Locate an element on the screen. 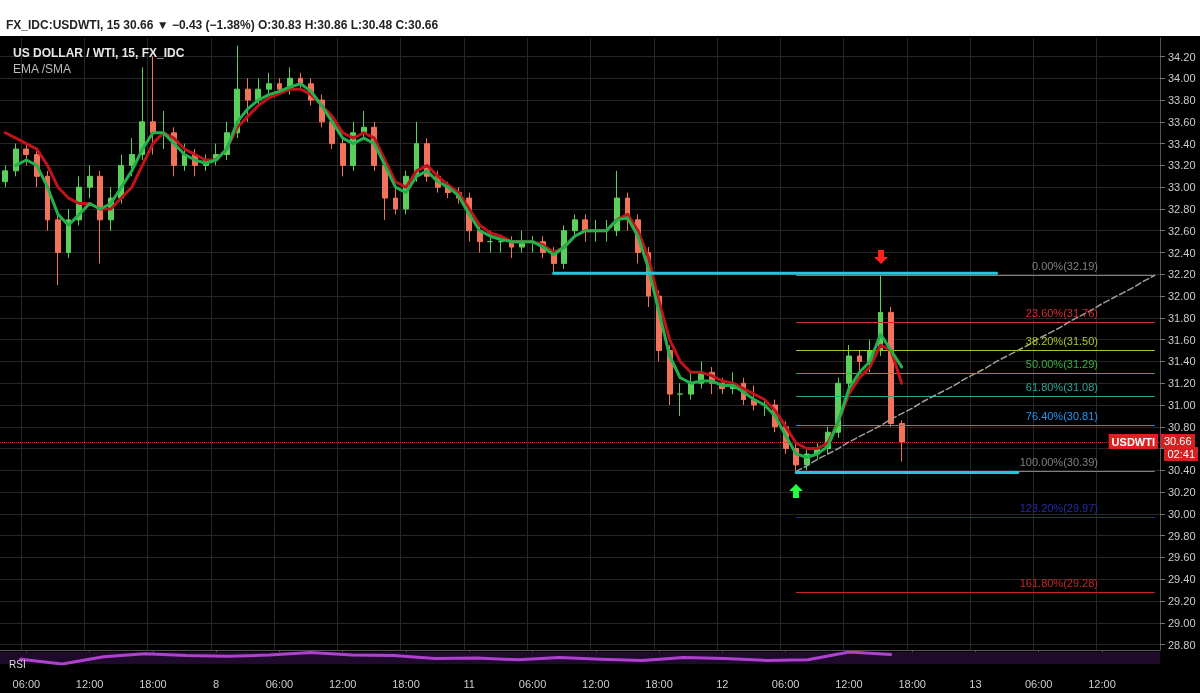 Image resolution: width=1200 pixels, height=693 pixels. y-tick-label: 33.00 is located at coordinates (1182, 187).